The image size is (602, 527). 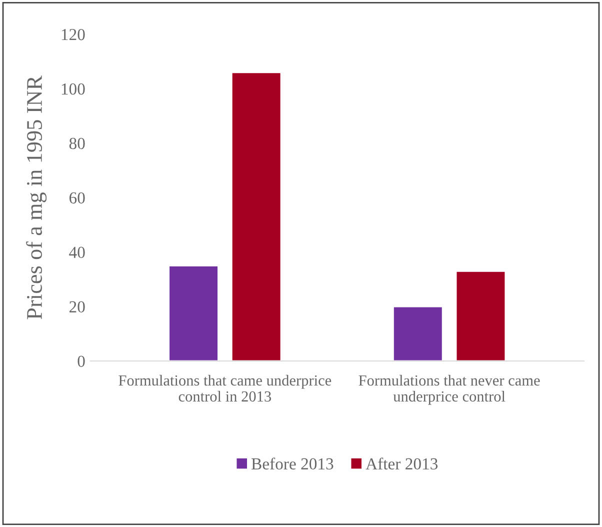 I want to click on x-tick-label: Formulations that came underprice control in 2013, so click(x=225, y=388).